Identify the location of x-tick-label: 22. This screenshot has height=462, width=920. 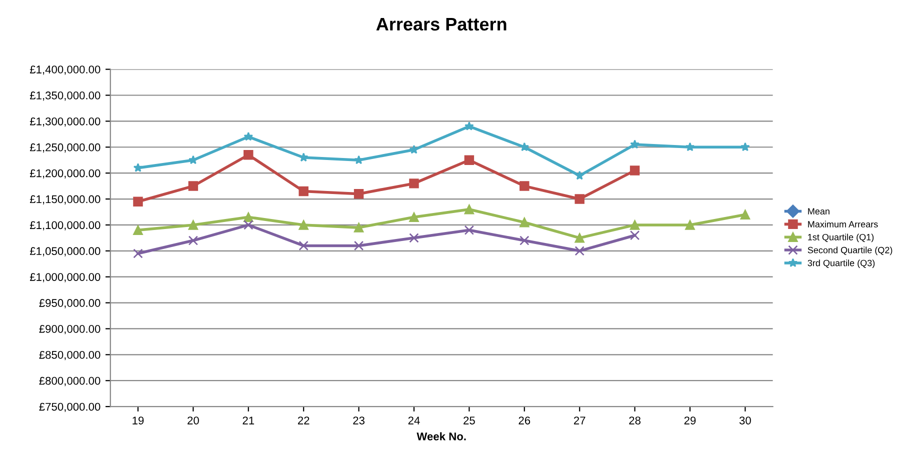
(304, 420).